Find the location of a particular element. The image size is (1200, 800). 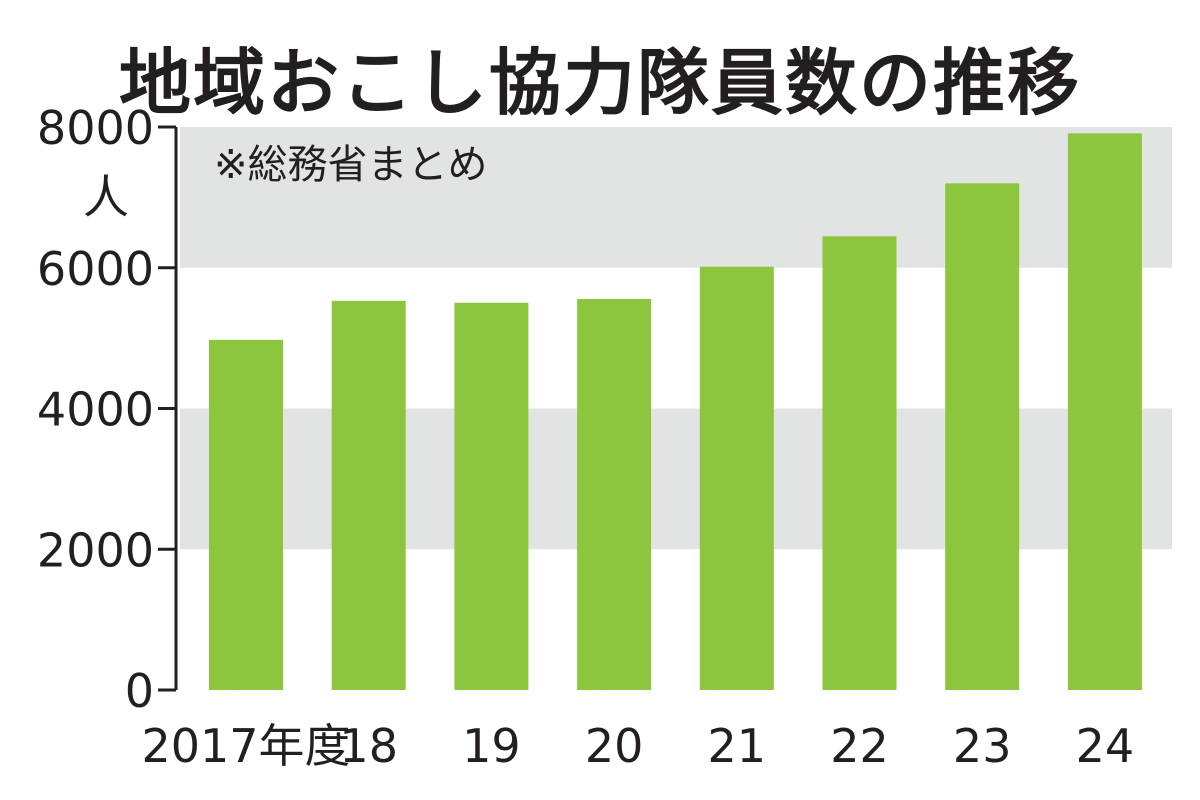

x-category-label: 22 is located at coordinates (859, 746).